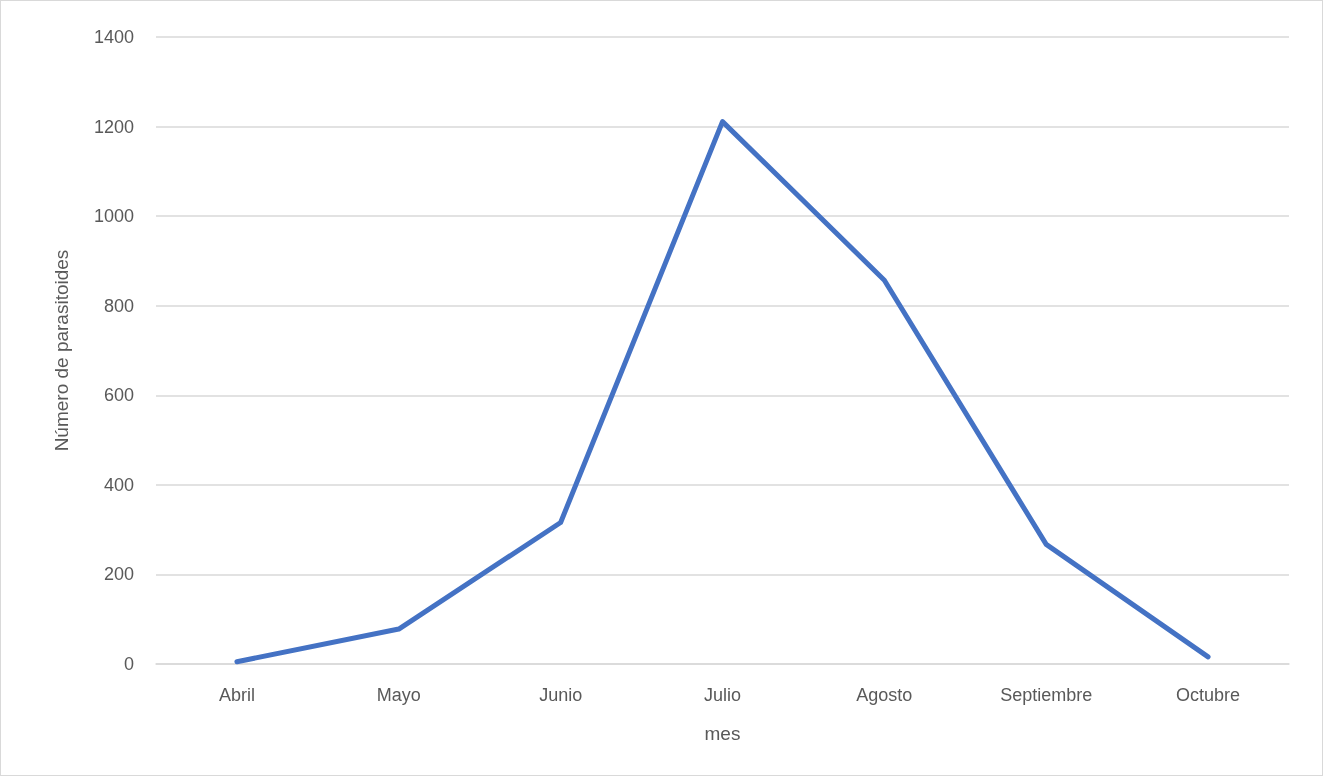 The width and height of the screenshot is (1323, 776). Describe the element at coordinates (118, 395) in the screenshot. I see `y-tick-label: 600` at that location.